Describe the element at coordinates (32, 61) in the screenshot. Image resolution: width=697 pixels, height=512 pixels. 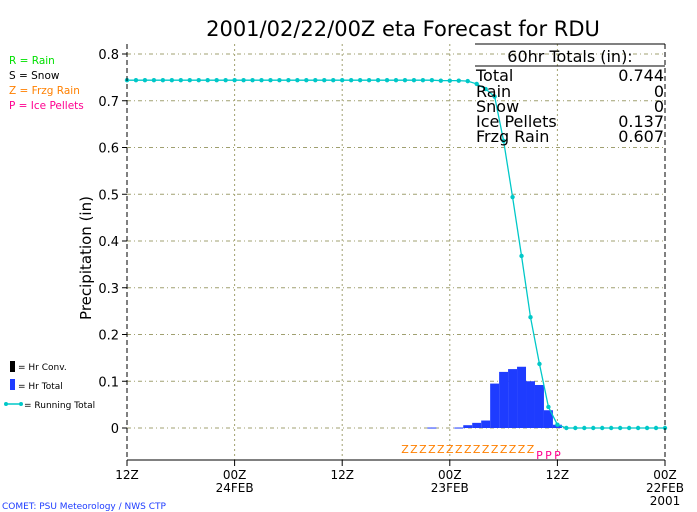
I see `legend-rain: R = Rain` at that location.